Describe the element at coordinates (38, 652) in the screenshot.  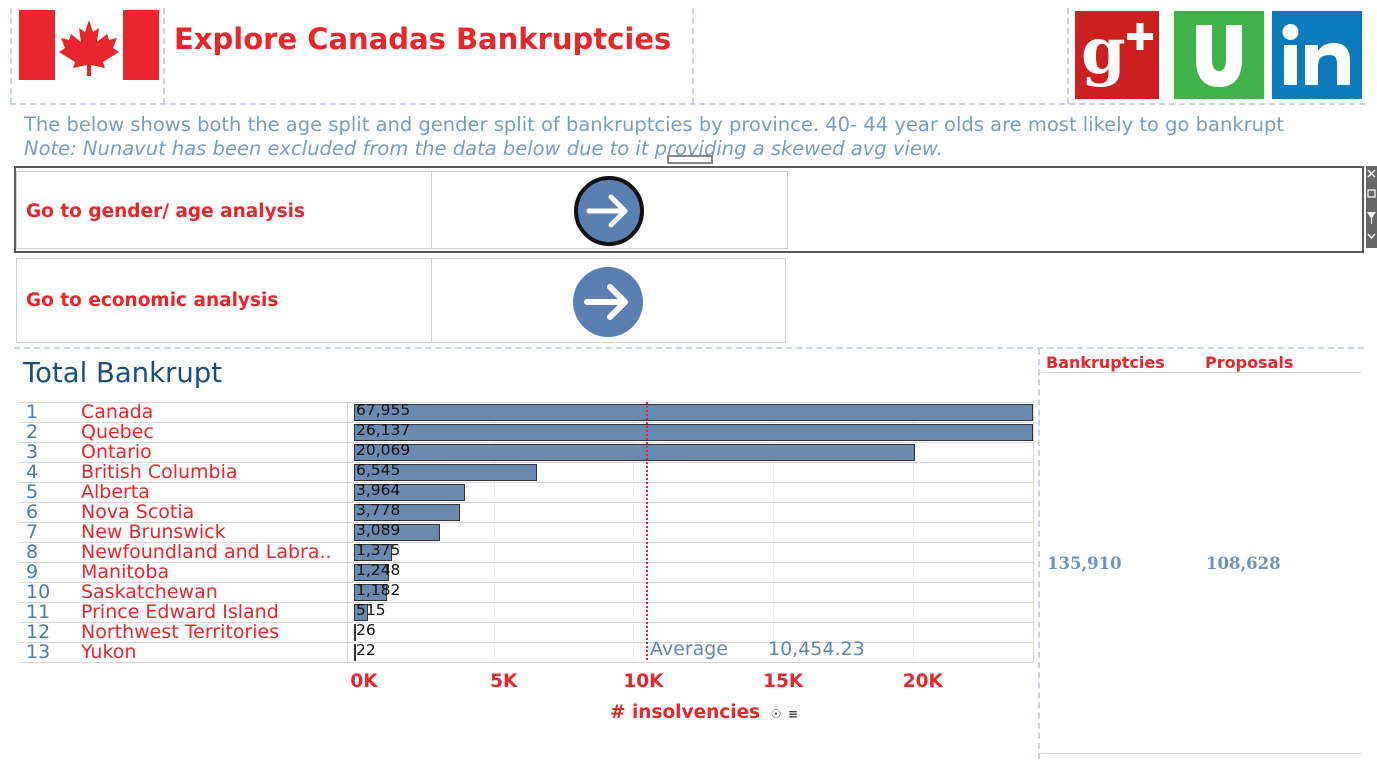
I see `row-rank: 13` at that location.